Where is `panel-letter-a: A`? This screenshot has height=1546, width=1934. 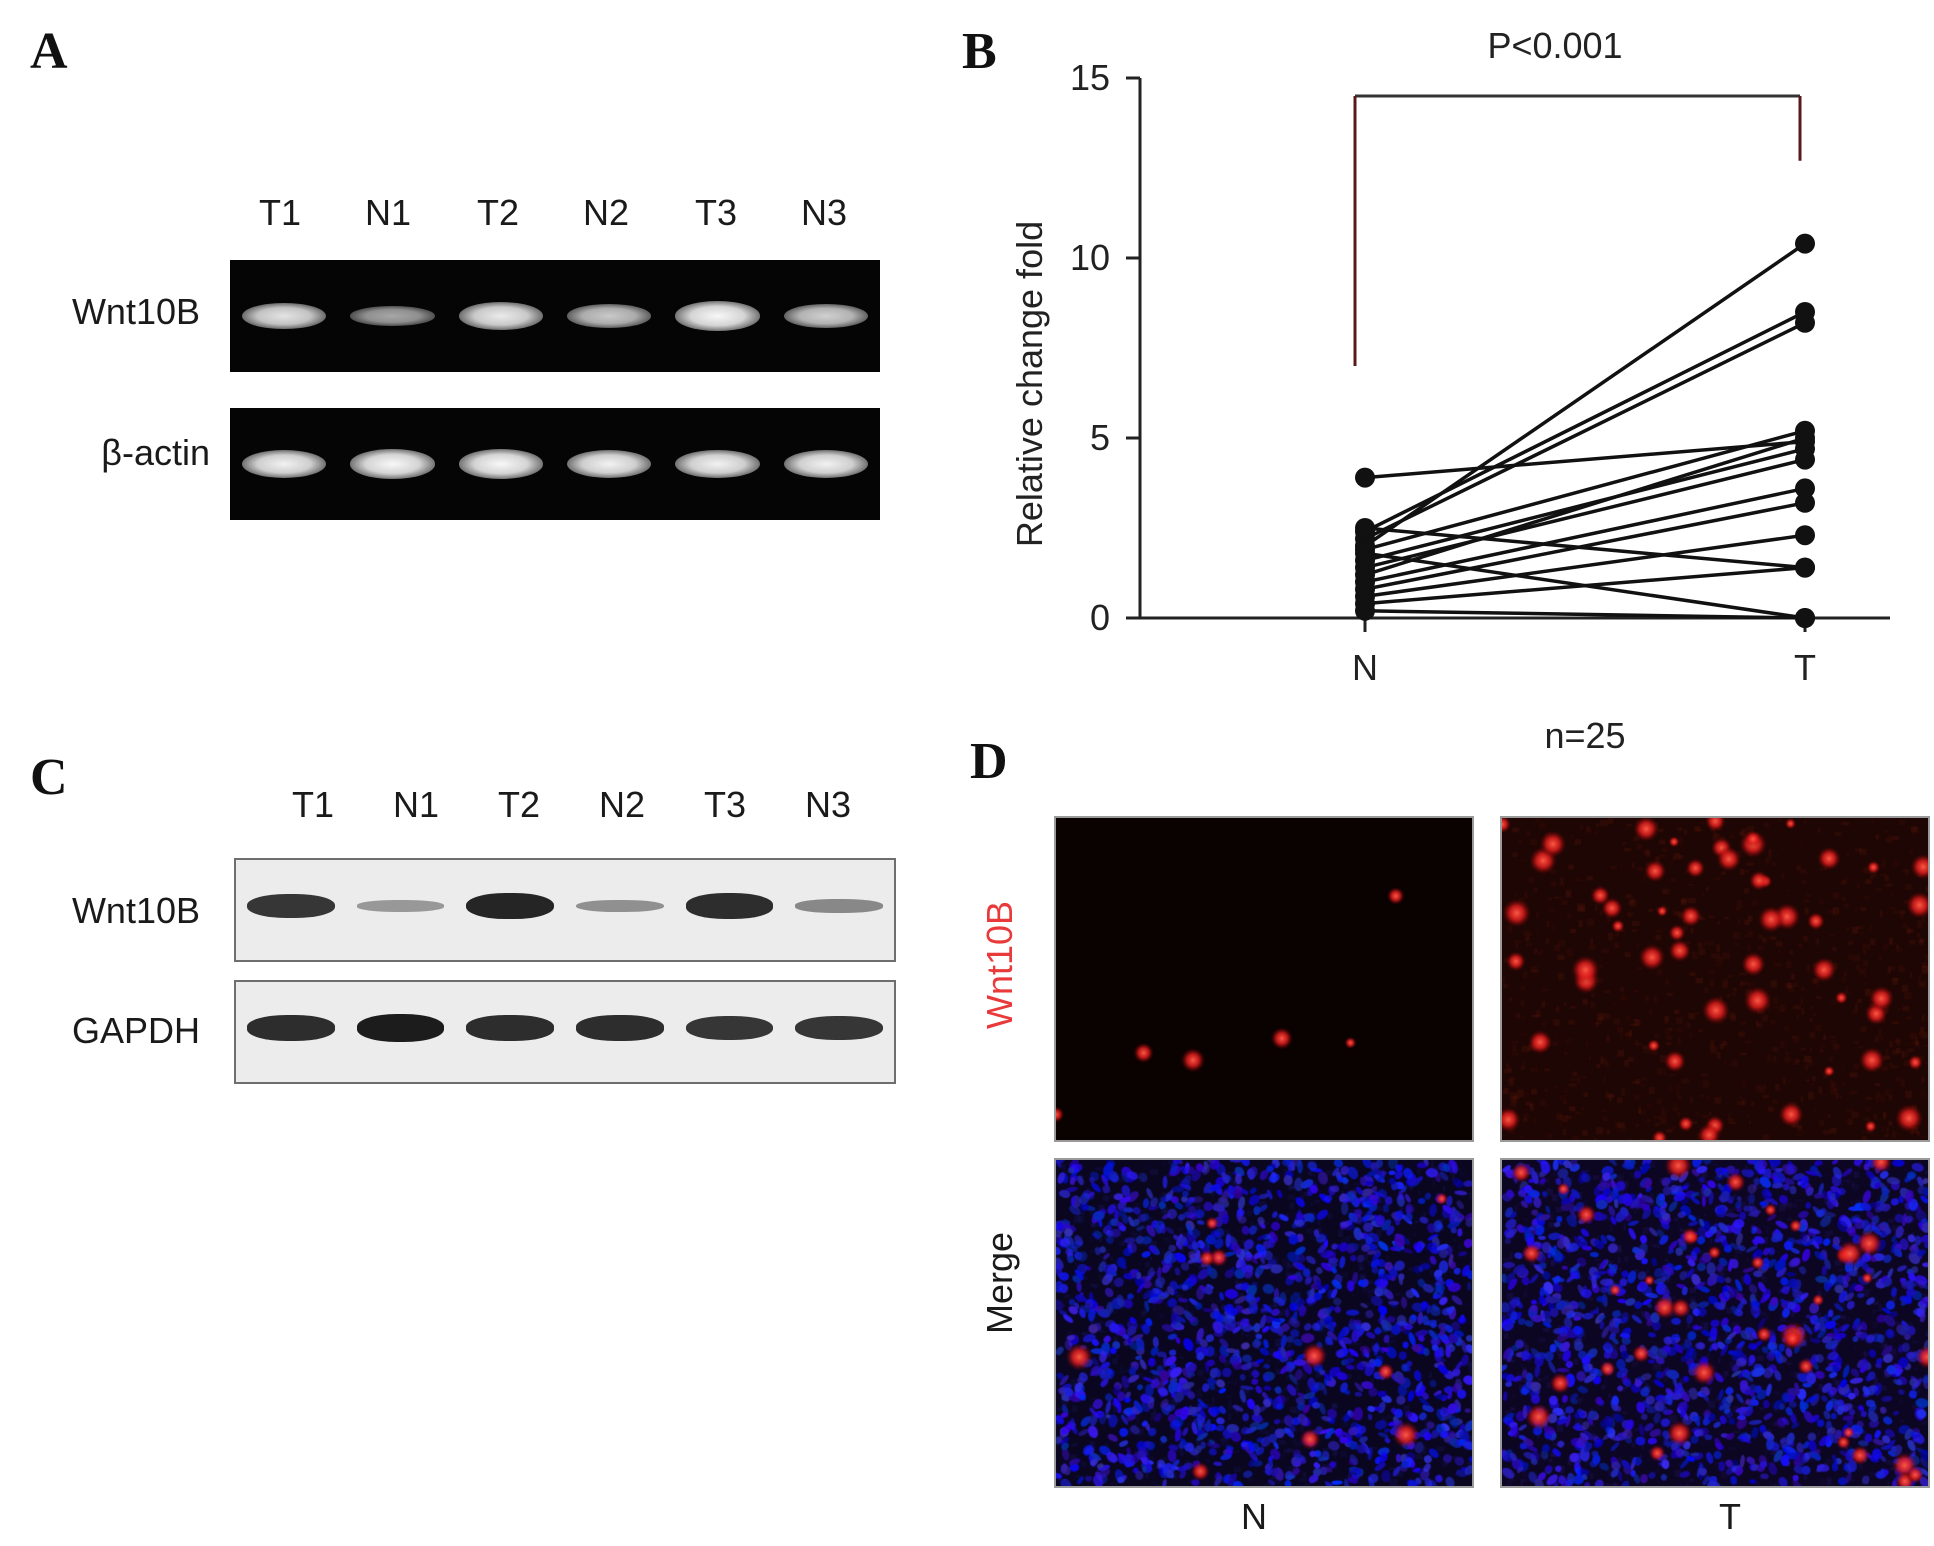 panel-letter-a: A is located at coordinates (49, 51).